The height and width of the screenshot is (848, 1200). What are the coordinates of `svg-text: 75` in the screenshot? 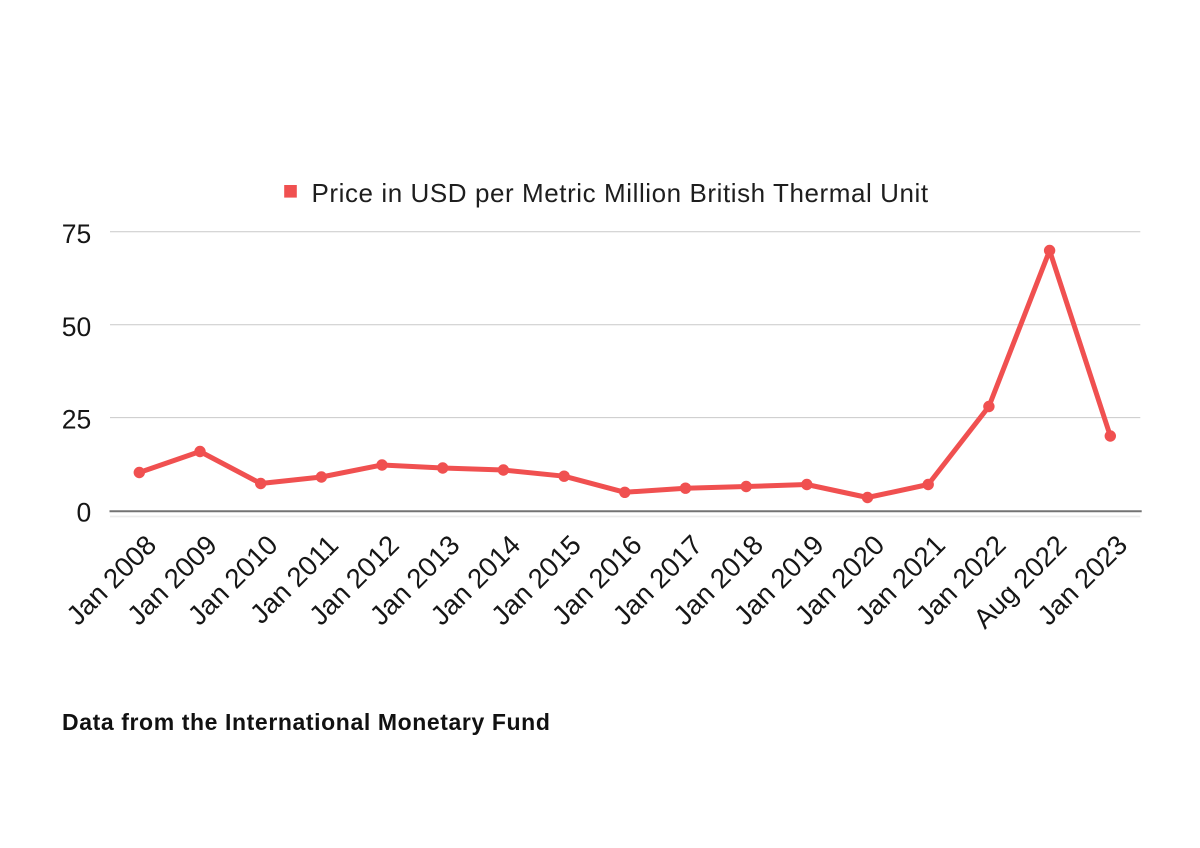 It's located at (76, 234).